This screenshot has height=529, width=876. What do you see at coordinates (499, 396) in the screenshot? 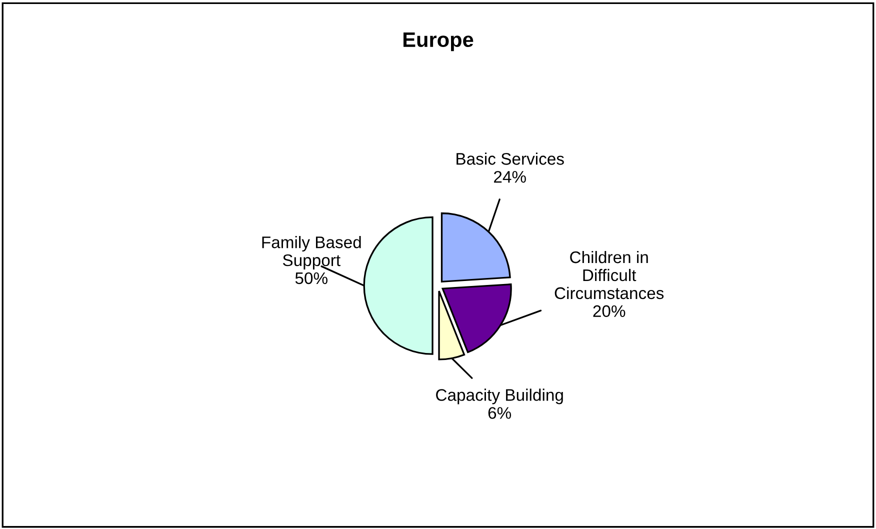
I see `slice-label: Capacity Building` at bounding box center [499, 396].